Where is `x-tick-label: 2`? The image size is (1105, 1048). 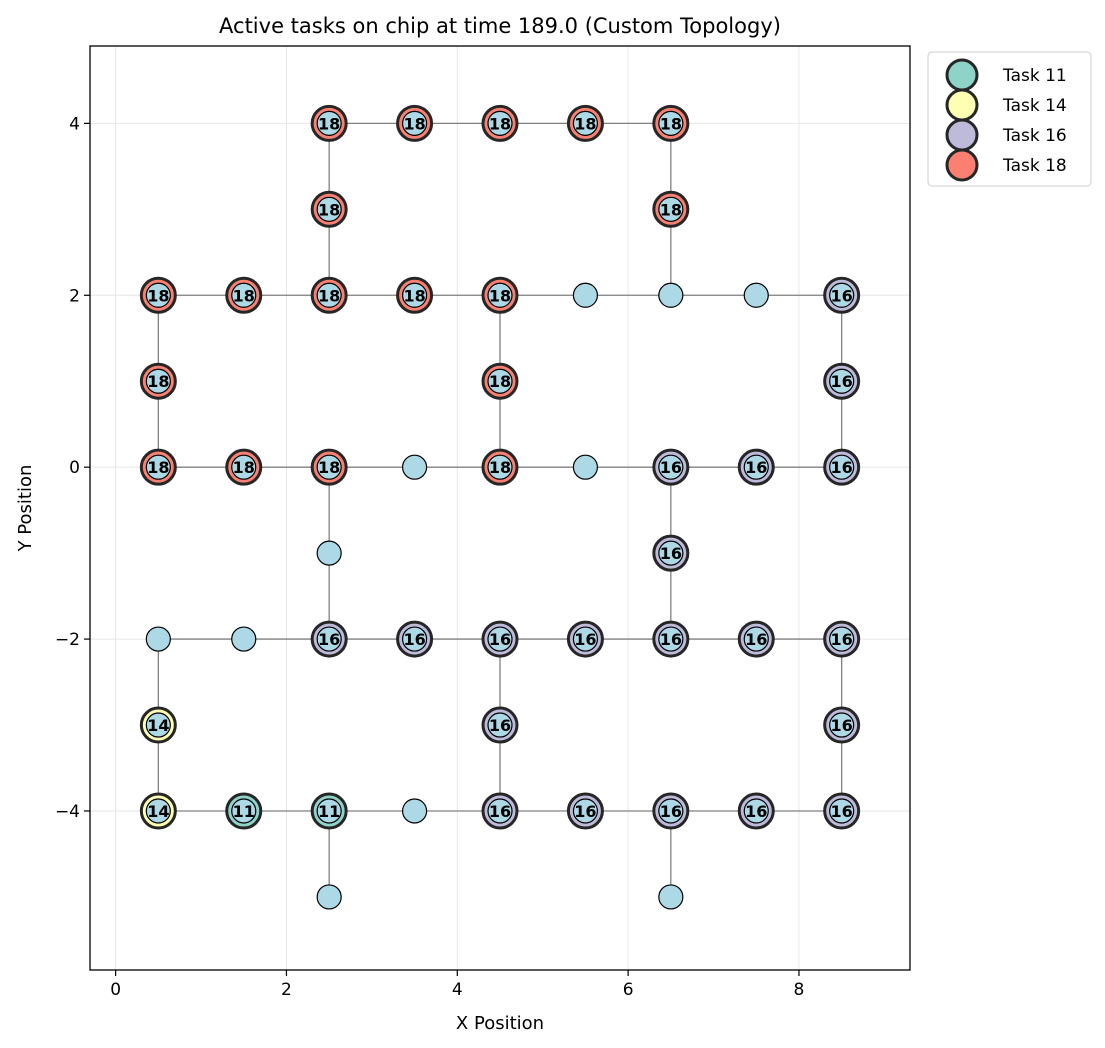
x-tick-label: 2 is located at coordinates (286, 990).